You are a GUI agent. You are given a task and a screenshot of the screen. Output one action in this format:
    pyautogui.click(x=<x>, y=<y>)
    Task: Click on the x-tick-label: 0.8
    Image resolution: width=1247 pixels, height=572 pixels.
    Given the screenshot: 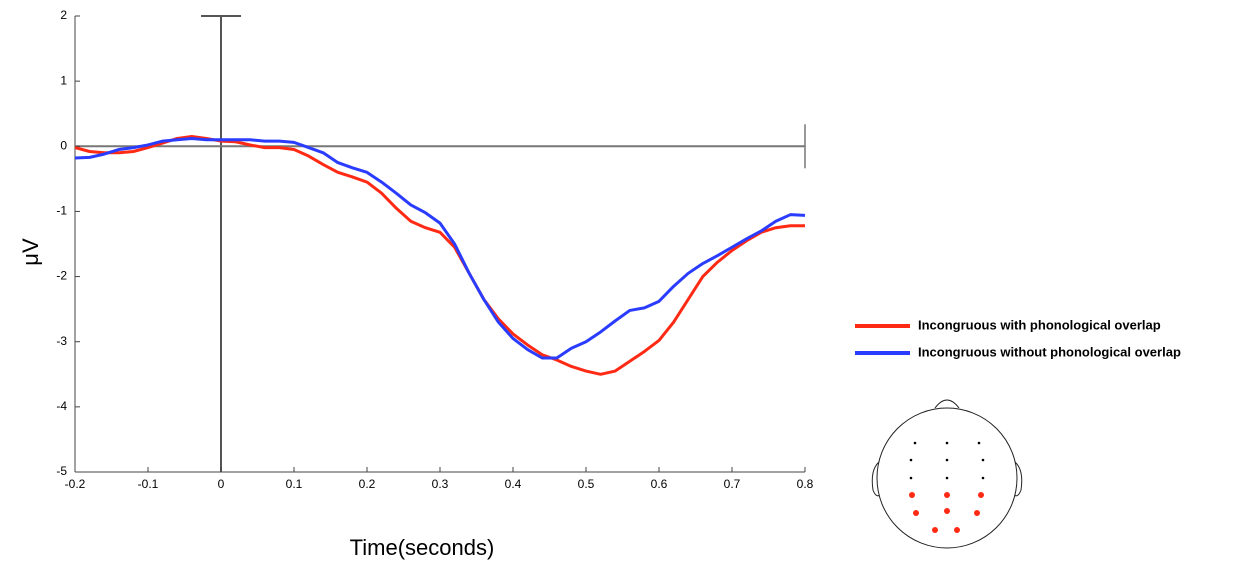 What is the action you would take?
    pyautogui.click(x=805, y=484)
    